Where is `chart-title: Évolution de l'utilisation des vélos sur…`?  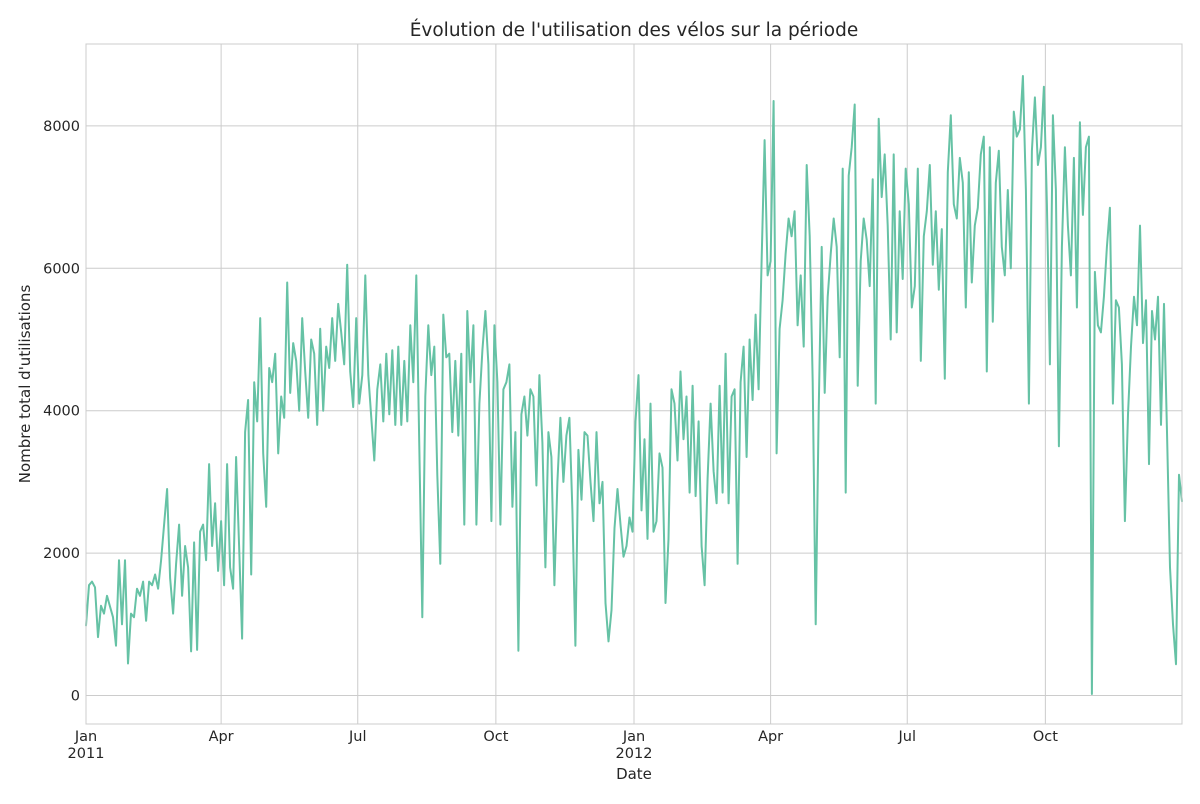
chart-title: Évolution de l'utilisation des vélos sur… is located at coordinates (634, 30).